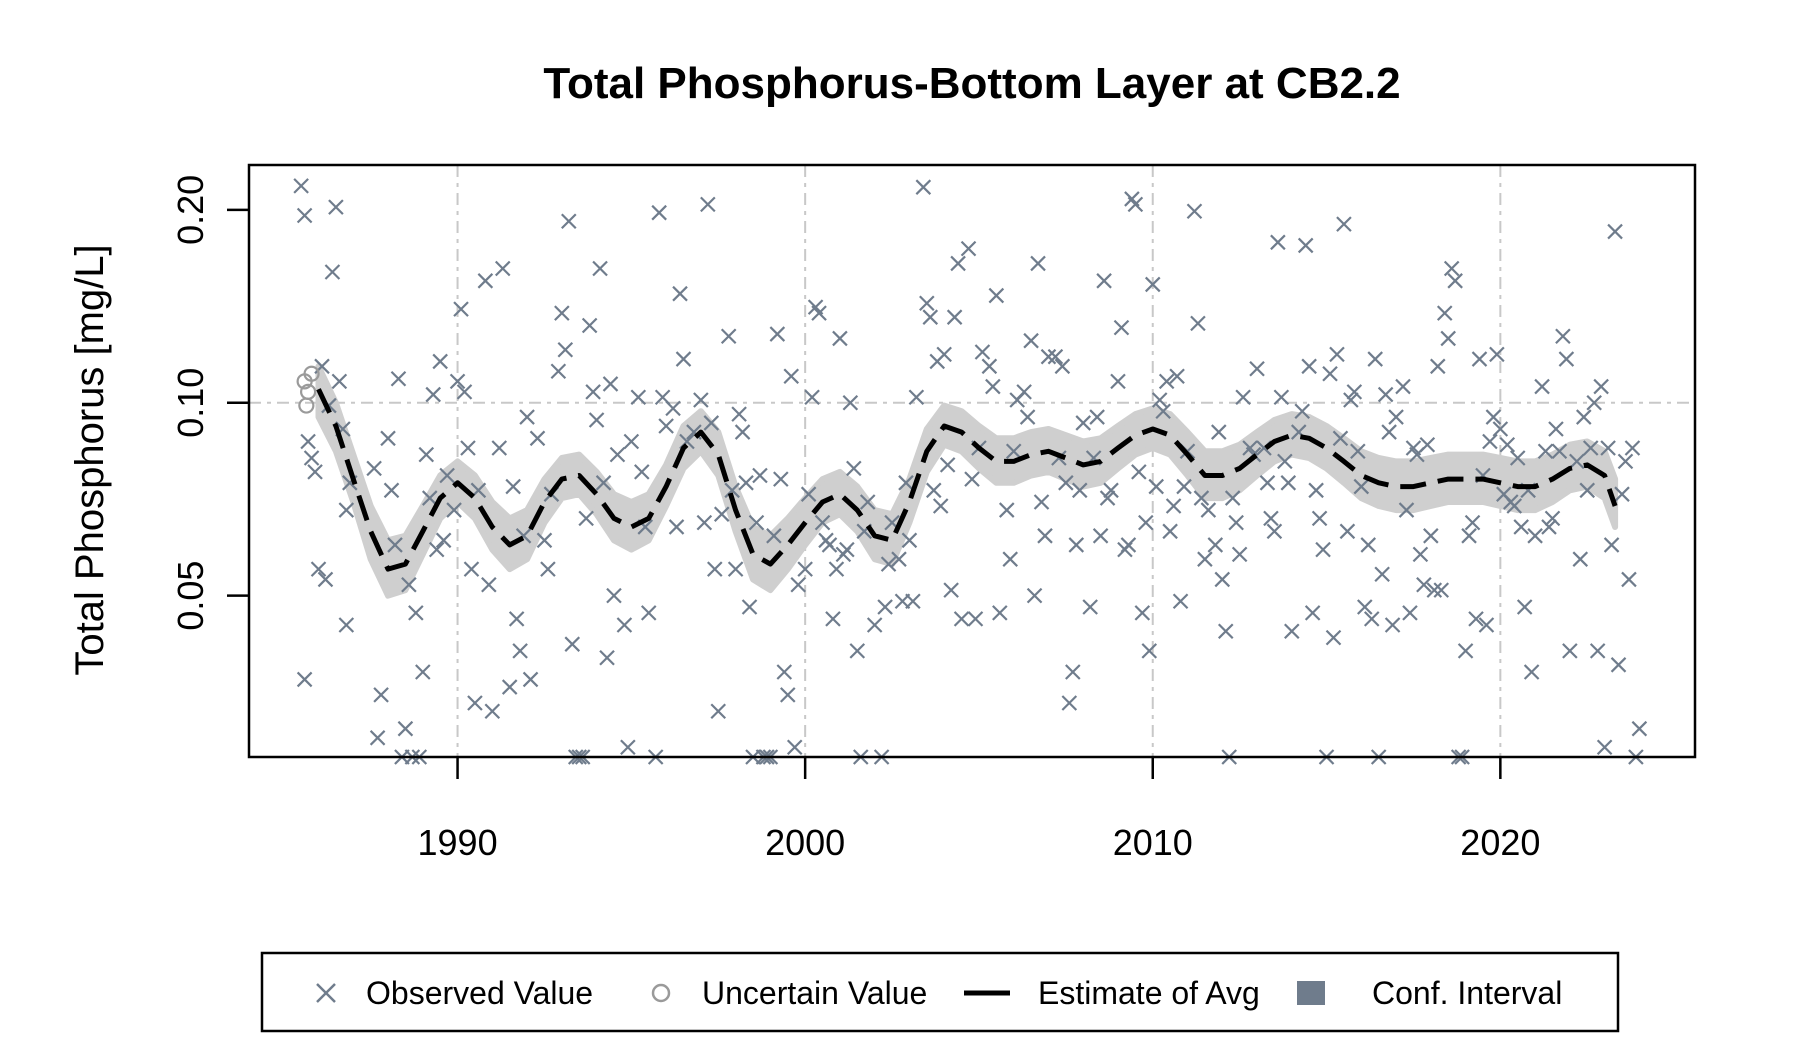  I want to click on estimate-line, so click(967, 480).